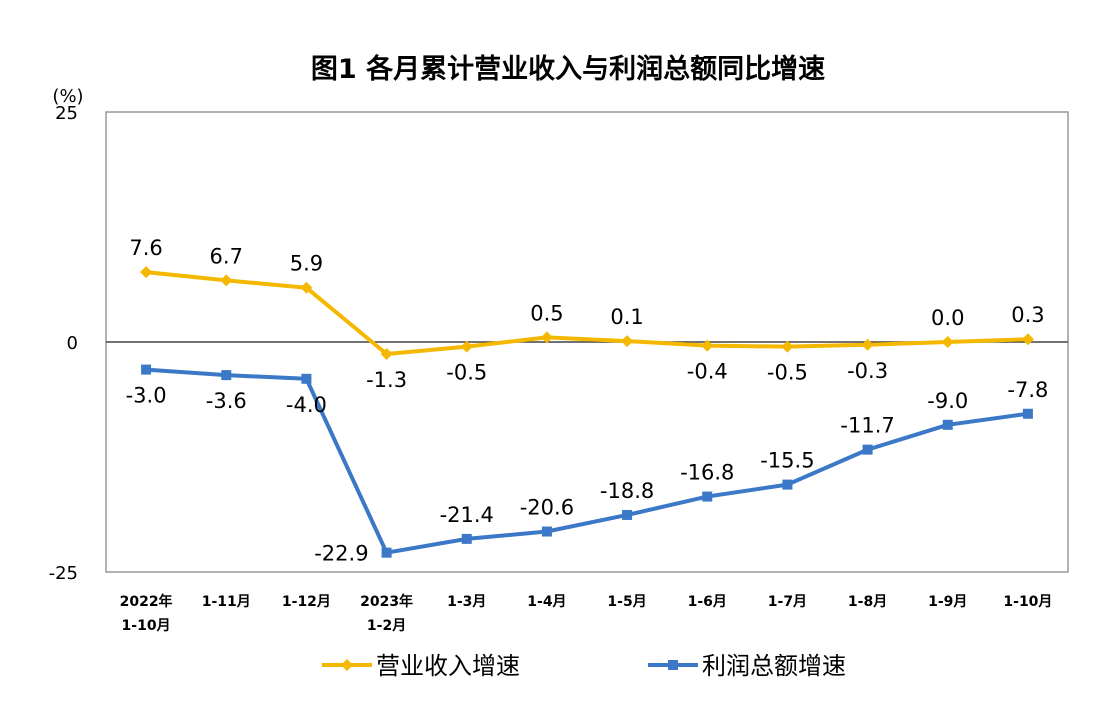 The width and height of the screenshot is (1116, 706). I want to click on y-tick-label: 0, so click(72, 343).